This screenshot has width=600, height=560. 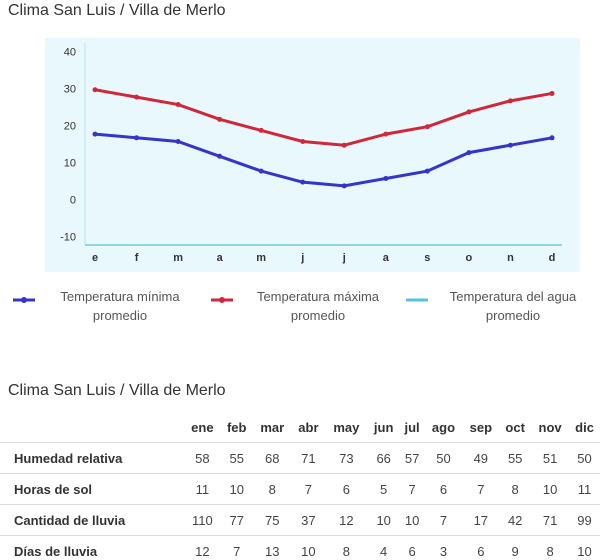 I want to click on chart-title: Clima San Luis / Villa de Merlo, so click(x=117, y=10).